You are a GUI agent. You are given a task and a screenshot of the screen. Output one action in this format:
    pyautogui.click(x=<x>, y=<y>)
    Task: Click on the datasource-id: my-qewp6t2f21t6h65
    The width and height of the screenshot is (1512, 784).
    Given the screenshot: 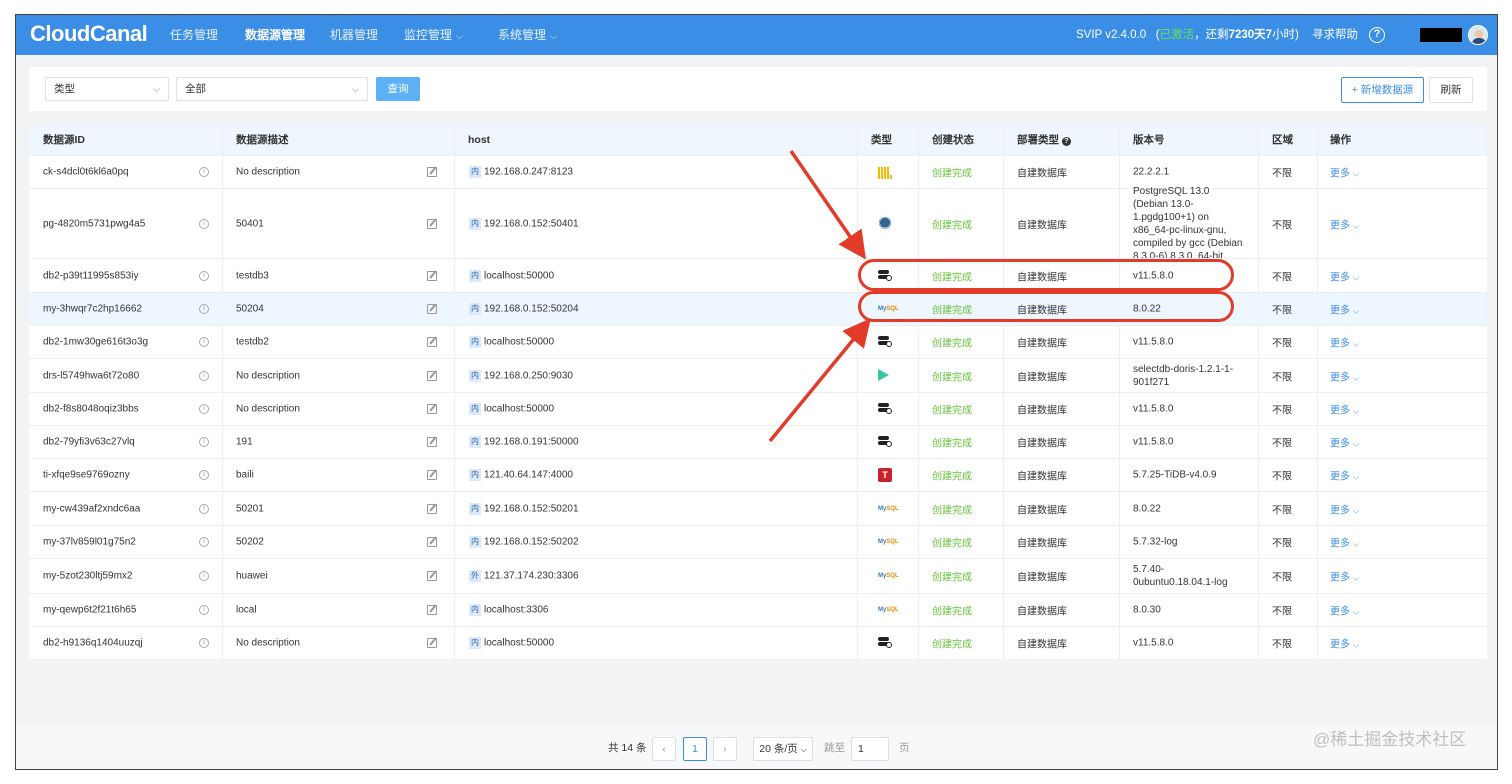 What is the action you would take?
    pyautogui.click(x=90, y=610)
    